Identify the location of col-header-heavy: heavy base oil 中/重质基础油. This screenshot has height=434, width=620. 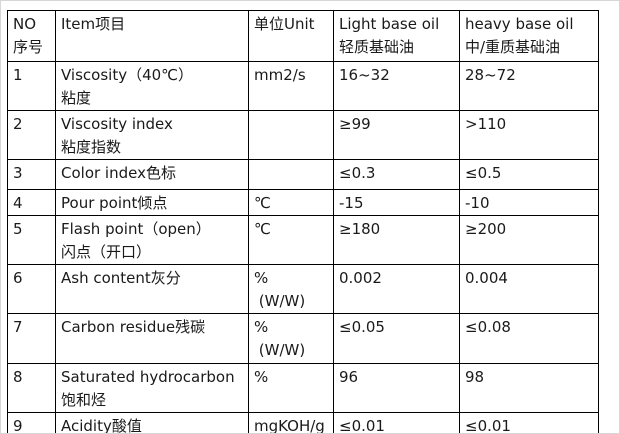
(529, 36).